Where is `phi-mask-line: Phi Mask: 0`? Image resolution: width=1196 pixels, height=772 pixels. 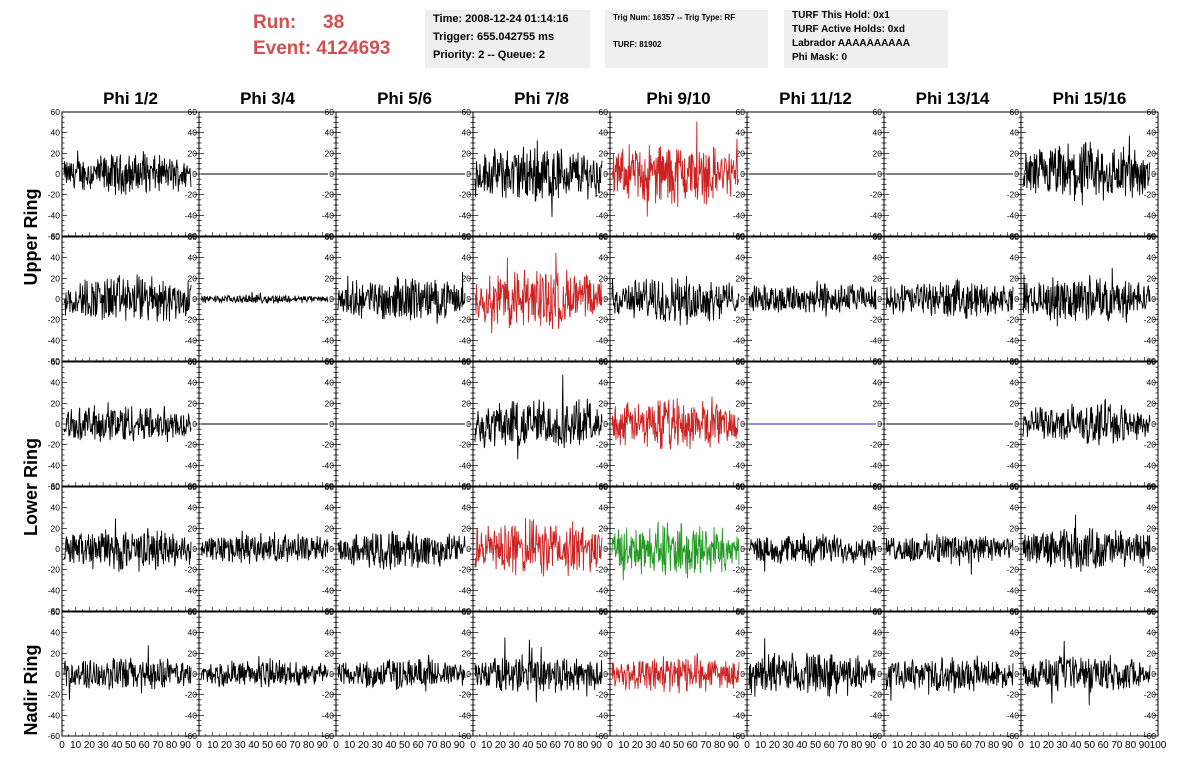
phi-mask-line: Phi Mask: 0 is located at coordinates (820, 57).